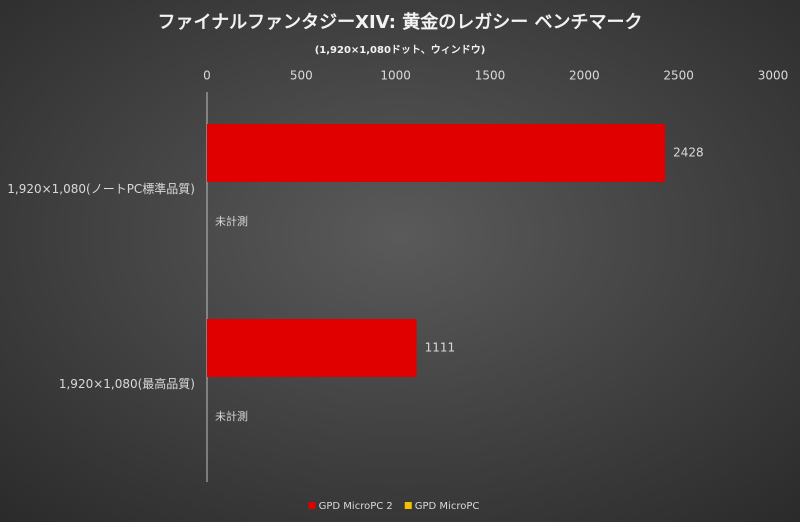 The height and width of the screenshot is (522, 800). What do you see at coordinates (678, 76) in the screenshot?
I see `x-tick-label: 2500` at bounding box center [678, 76].